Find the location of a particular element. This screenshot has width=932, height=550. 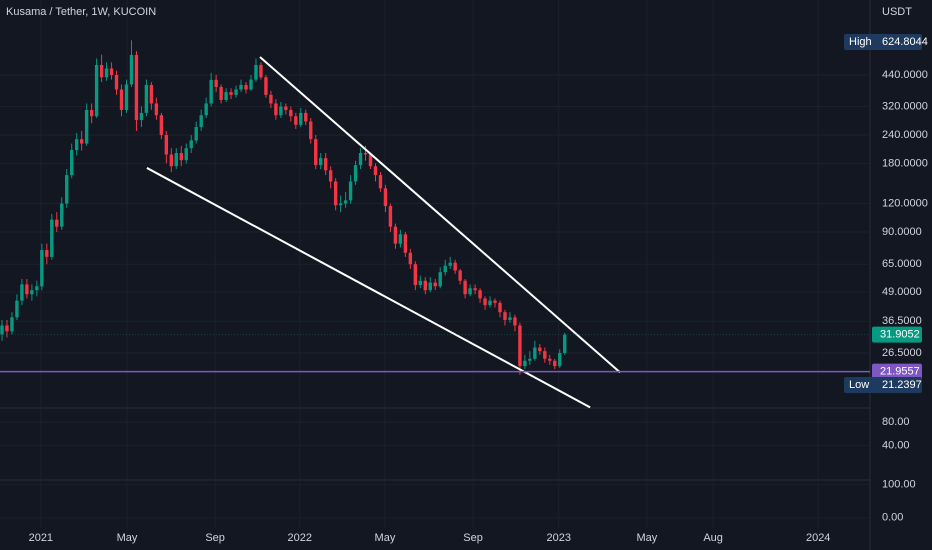

low-label-word: Low is located at coordinates (859, 385).